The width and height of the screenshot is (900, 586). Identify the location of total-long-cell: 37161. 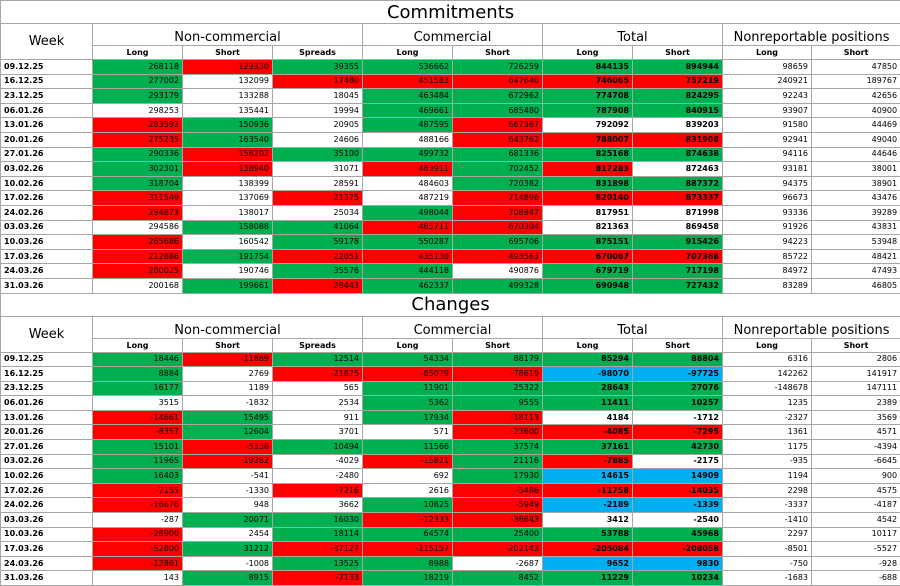
(588, 447).